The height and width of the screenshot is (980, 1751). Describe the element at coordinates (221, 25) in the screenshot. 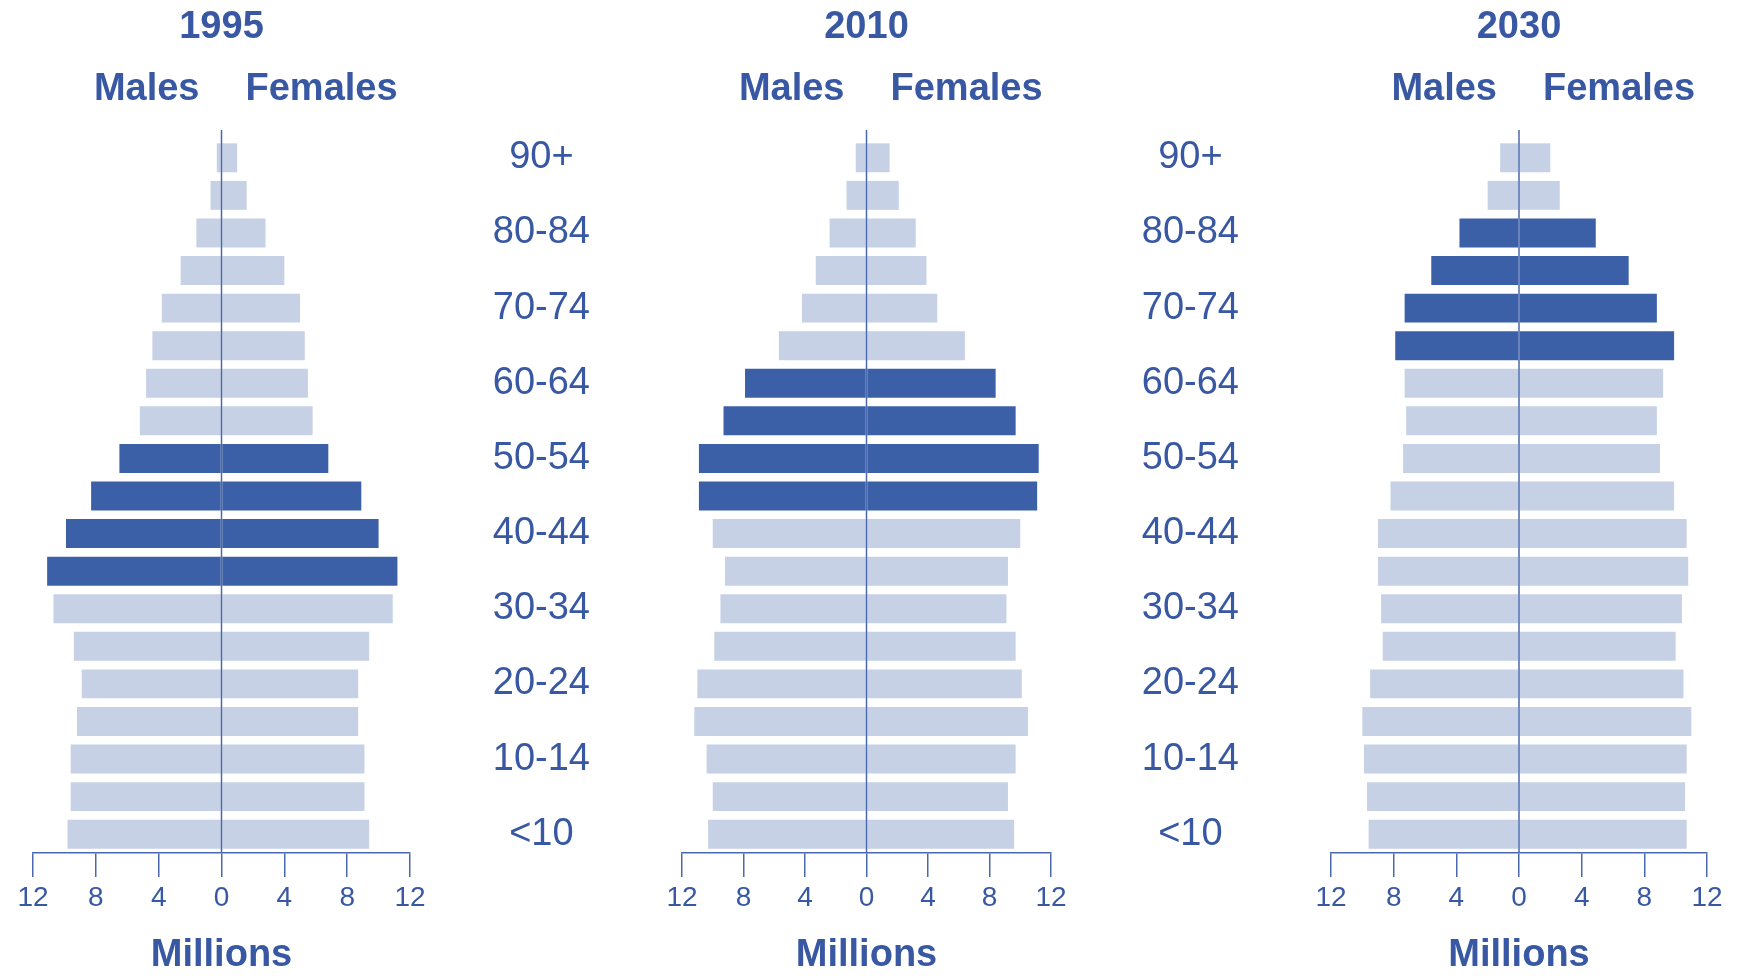

I see `chart-title: 1995` at that location.